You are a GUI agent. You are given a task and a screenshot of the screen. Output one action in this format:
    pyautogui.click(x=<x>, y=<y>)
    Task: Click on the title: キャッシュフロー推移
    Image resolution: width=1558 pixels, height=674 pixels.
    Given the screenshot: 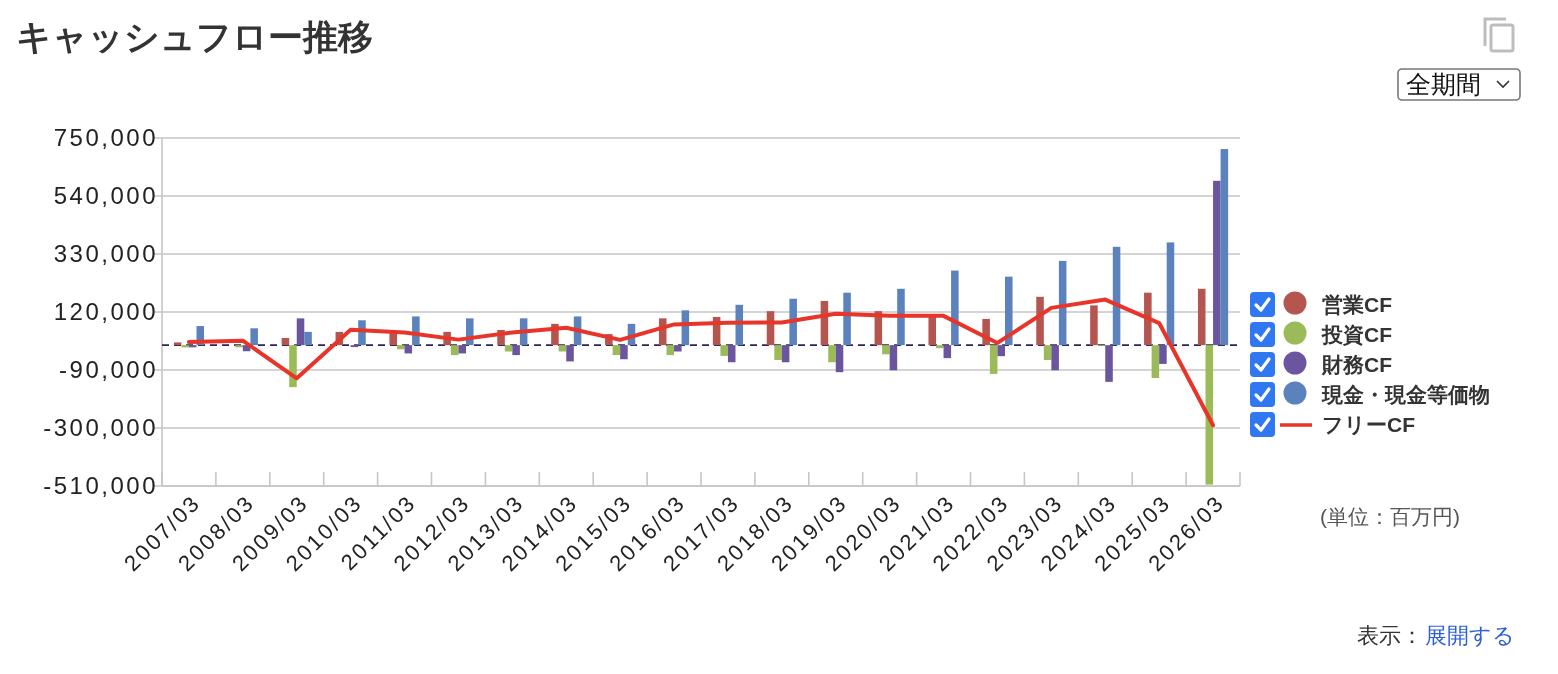 What is the action you would take?
    pyautogui.click(x=194, y=36)
    